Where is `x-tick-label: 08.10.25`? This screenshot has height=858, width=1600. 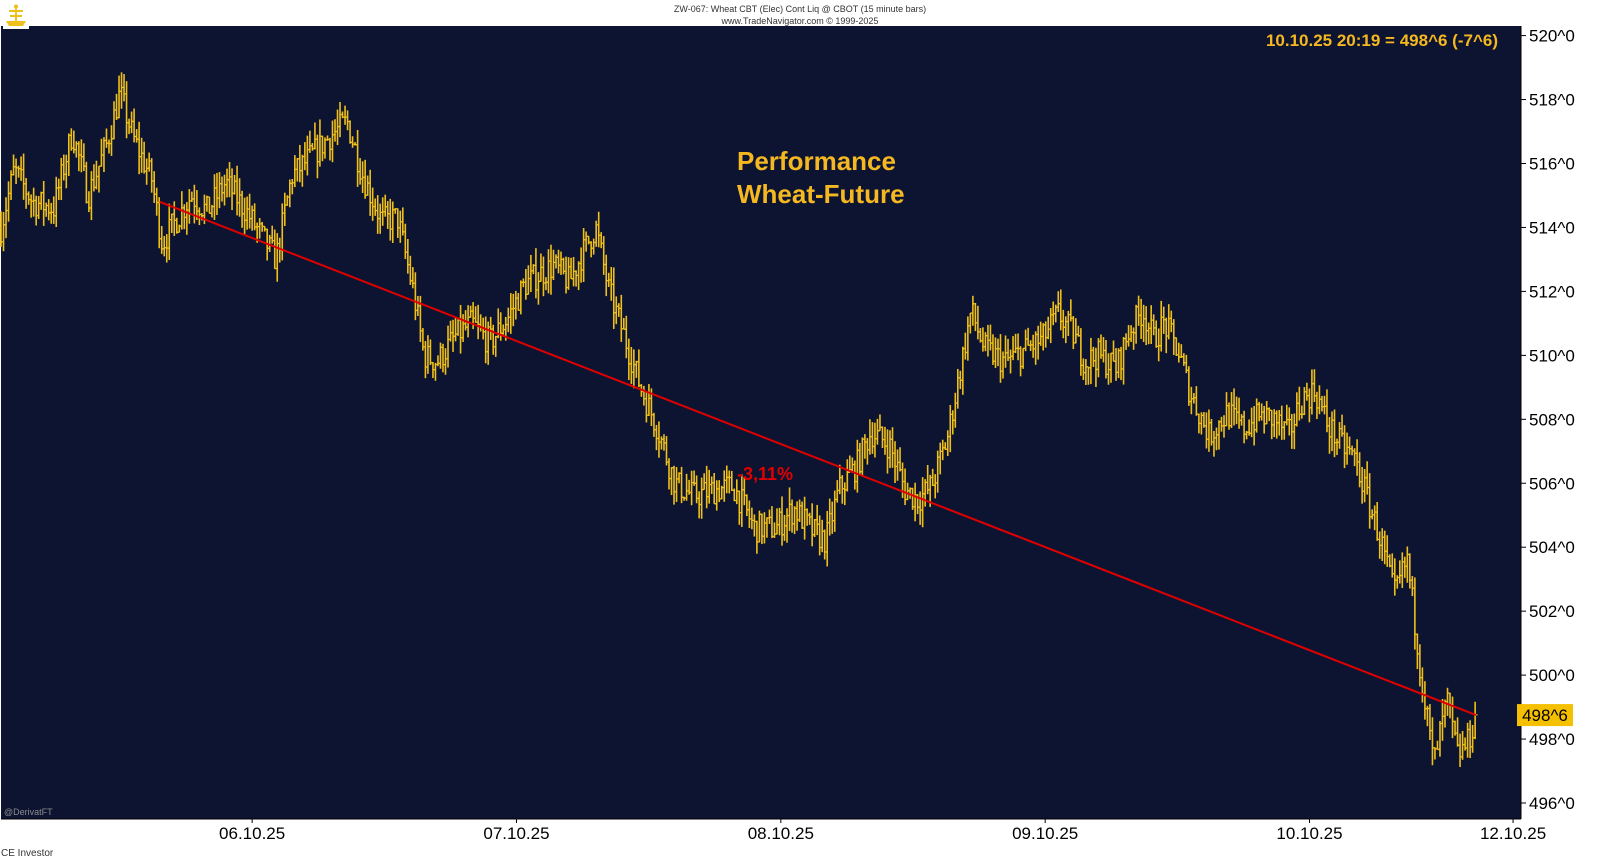 x-tick-label: 08.10.25 is located at coordinates (781, 833).